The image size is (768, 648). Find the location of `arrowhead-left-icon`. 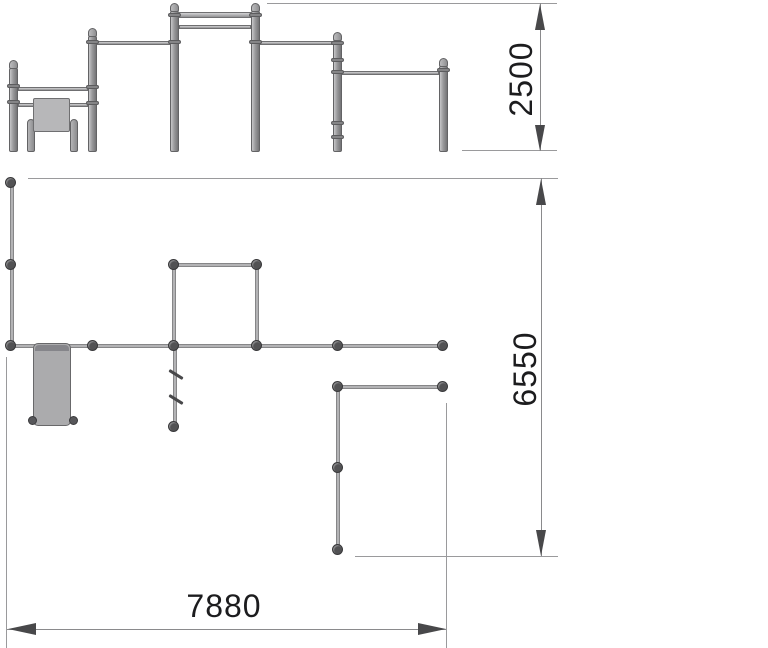

arrowhead-left-icon is located at coordinates (22, 629).